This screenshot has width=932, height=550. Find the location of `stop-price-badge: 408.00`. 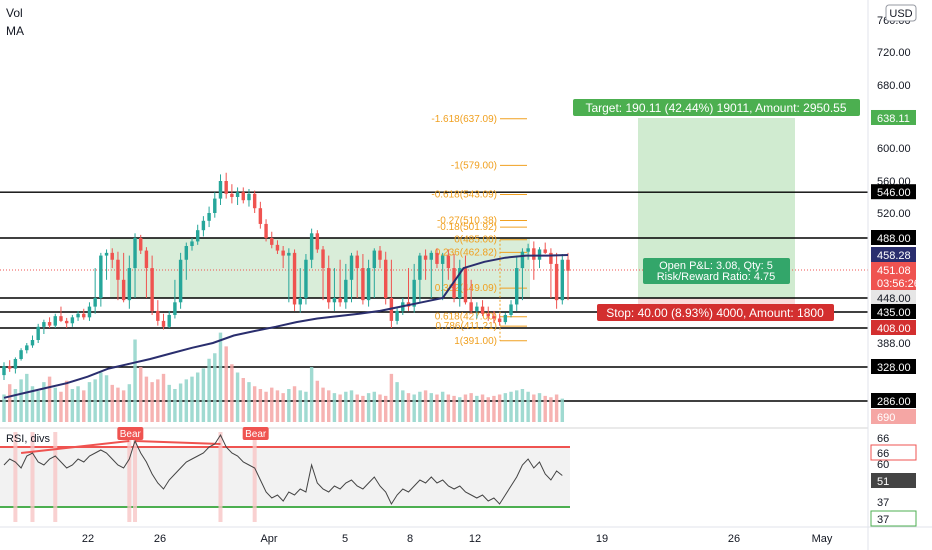

stop-price-badge: 408.00 is located at coordinates (893, 327).